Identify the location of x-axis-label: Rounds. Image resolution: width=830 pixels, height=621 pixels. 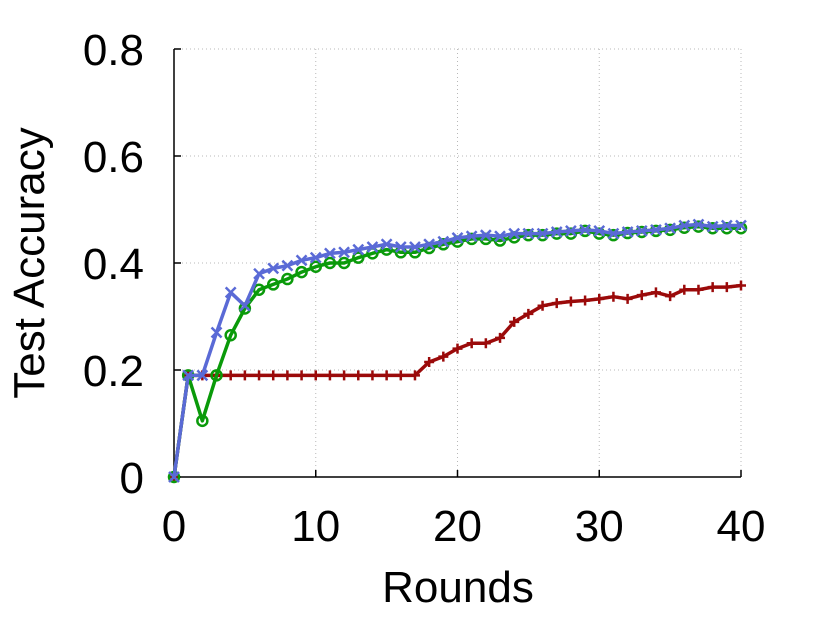
(458, 587).